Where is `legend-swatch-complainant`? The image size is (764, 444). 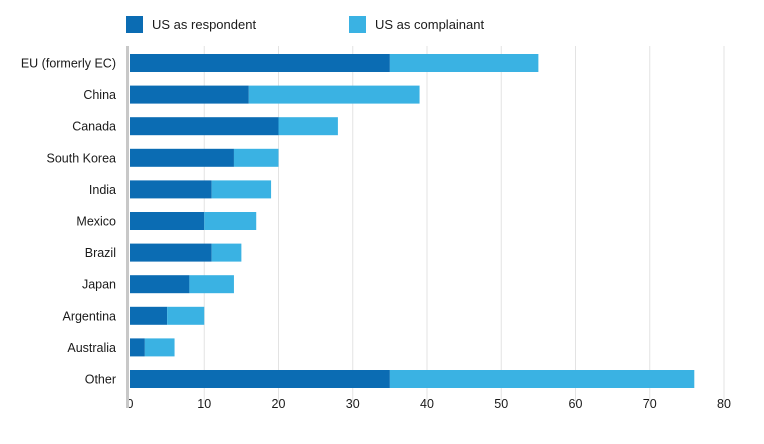
legend-swatch-complainant is located at coordinates (357, 24).